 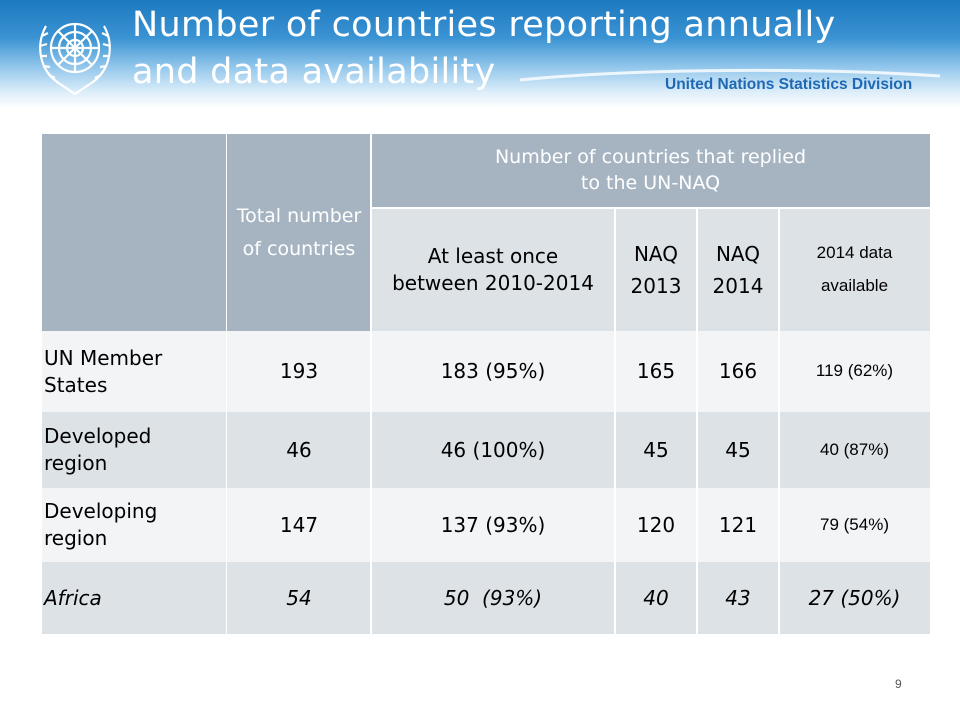 What do you see at coordinates (299, 525) in the screenshot?
I see `cell-total: 147` at bounding box center [299, 525].